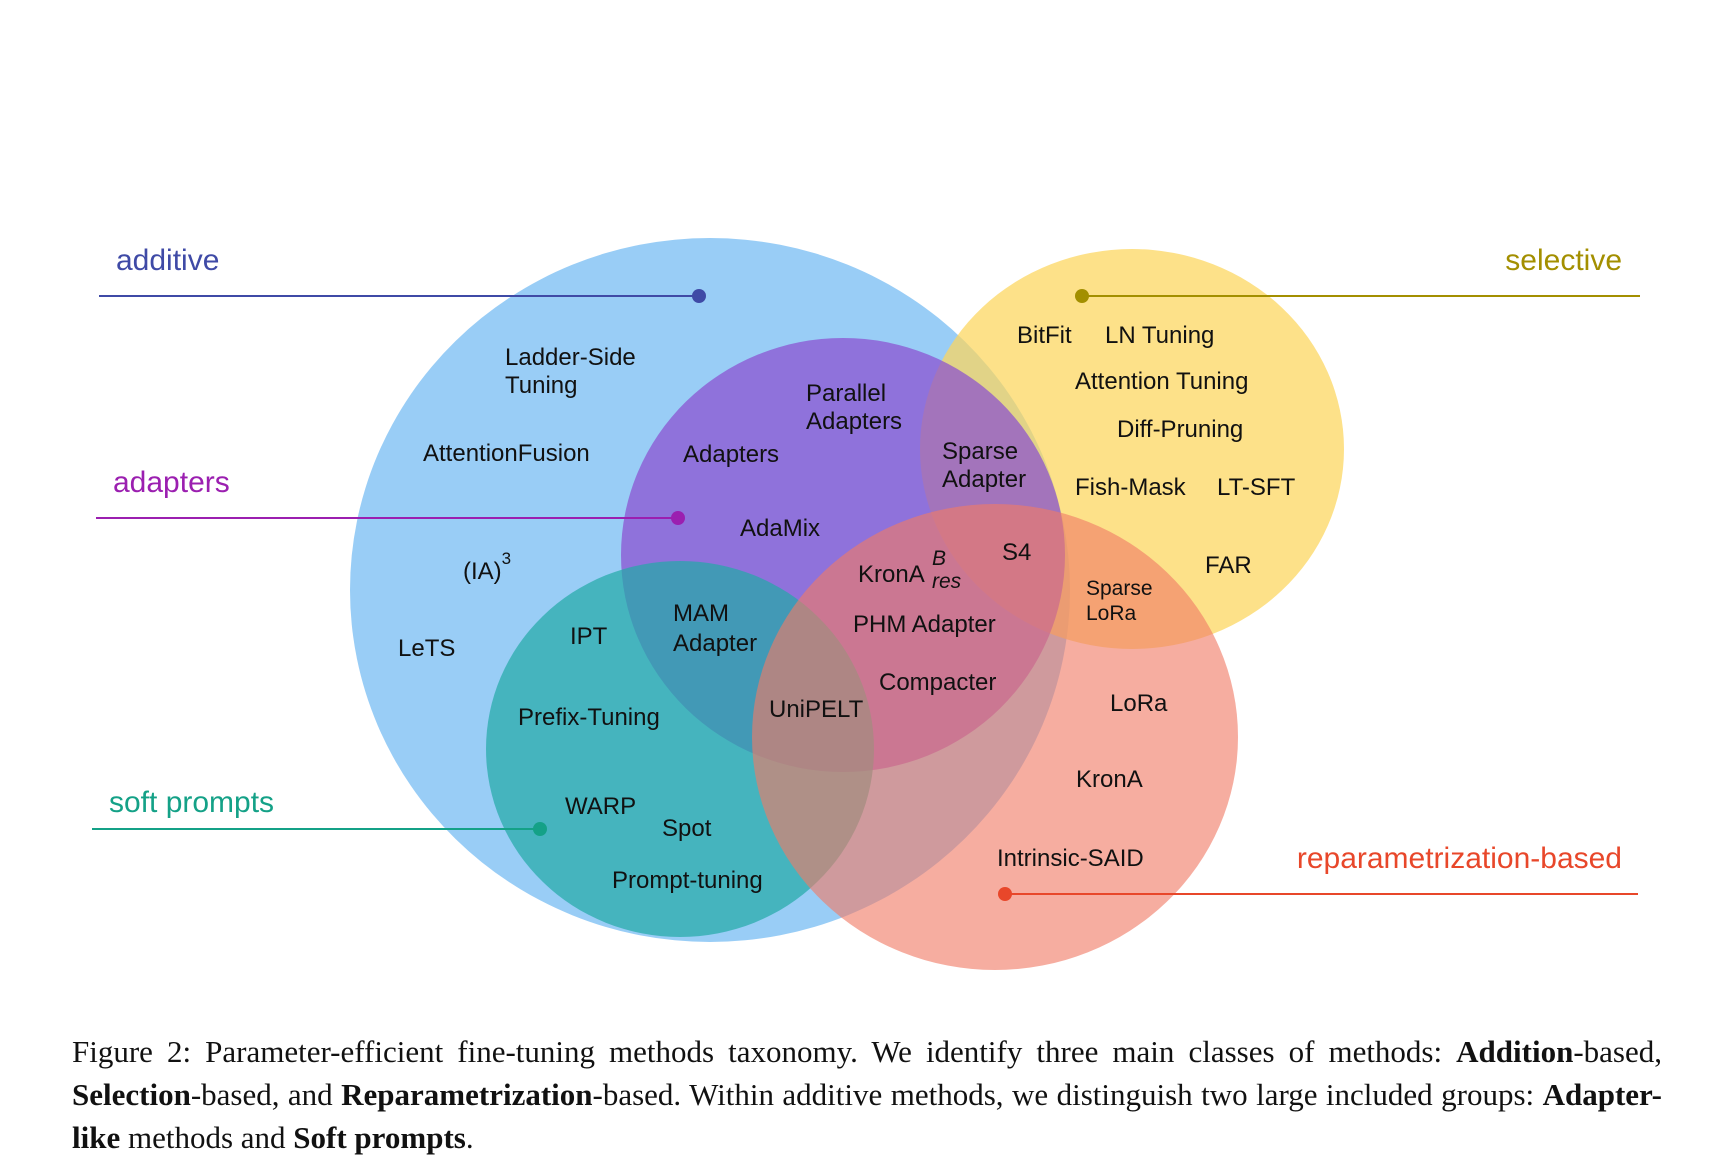  Describe the element at coordinates (207, 1137) in the screenshot. I see `caption-text-5: methods and` at that location.